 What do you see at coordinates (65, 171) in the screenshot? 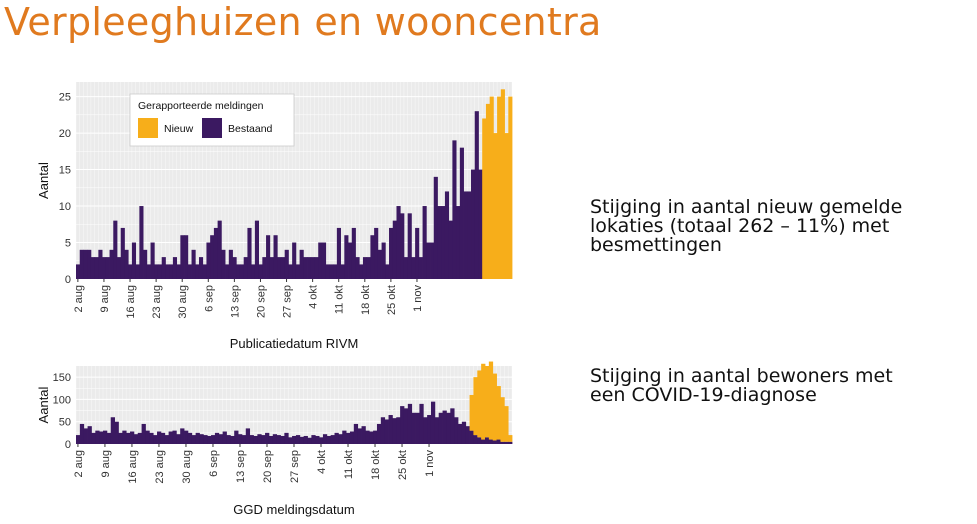
I see `y-tick-label: 15` at bounding box center [65, 171].